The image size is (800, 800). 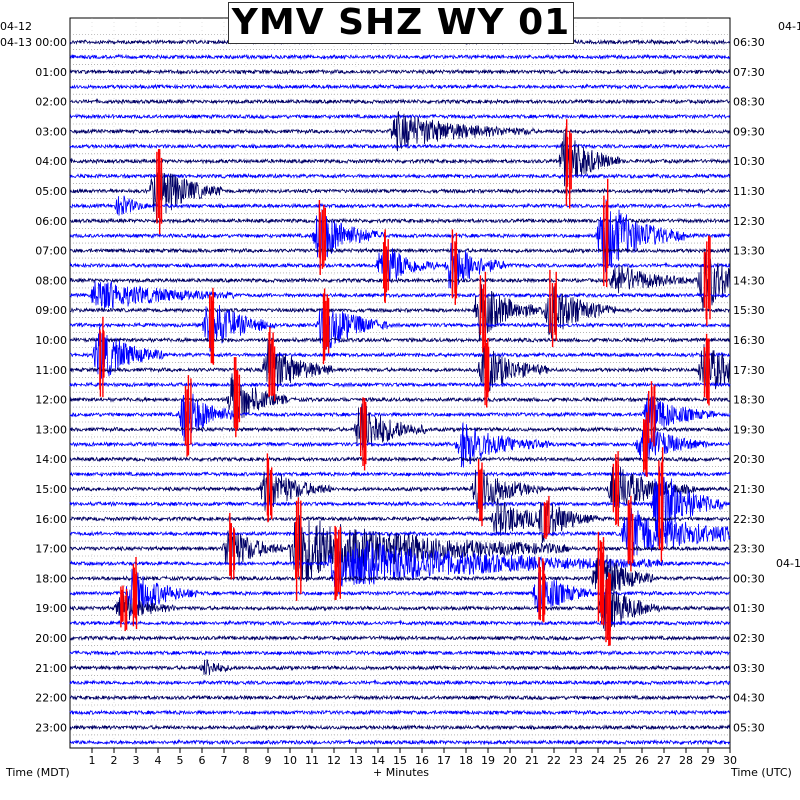 I want to click on chart-title: YMV SHZ WY 01, so click(x=401, y=22).